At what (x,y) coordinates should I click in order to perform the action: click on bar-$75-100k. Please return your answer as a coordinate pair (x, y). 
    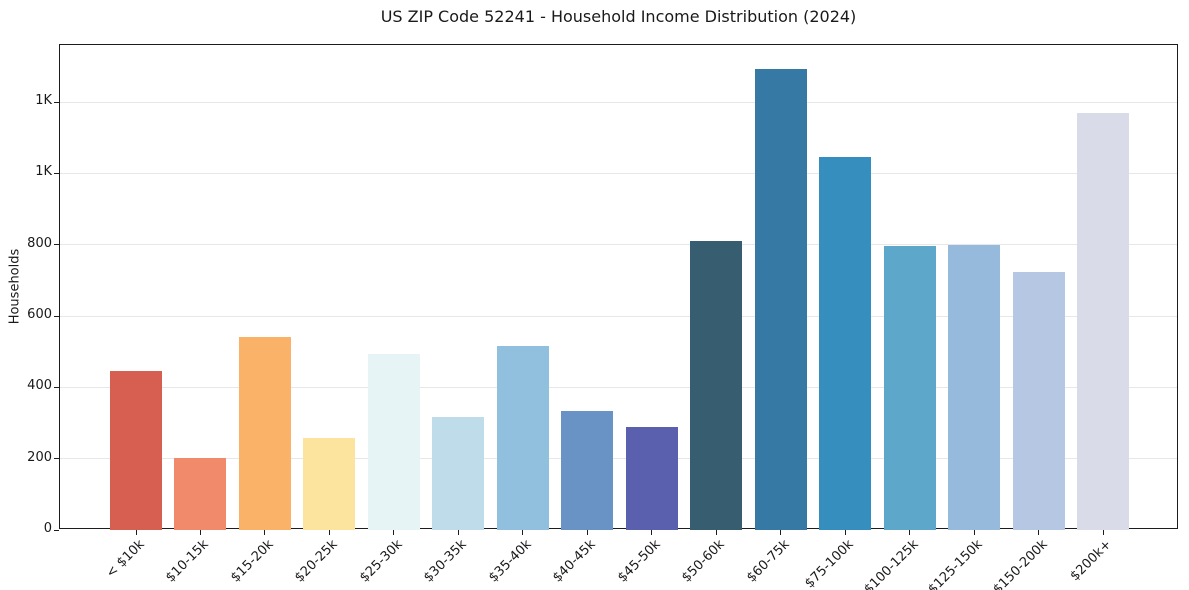
    Looking at the image, I should click on (845, 343).